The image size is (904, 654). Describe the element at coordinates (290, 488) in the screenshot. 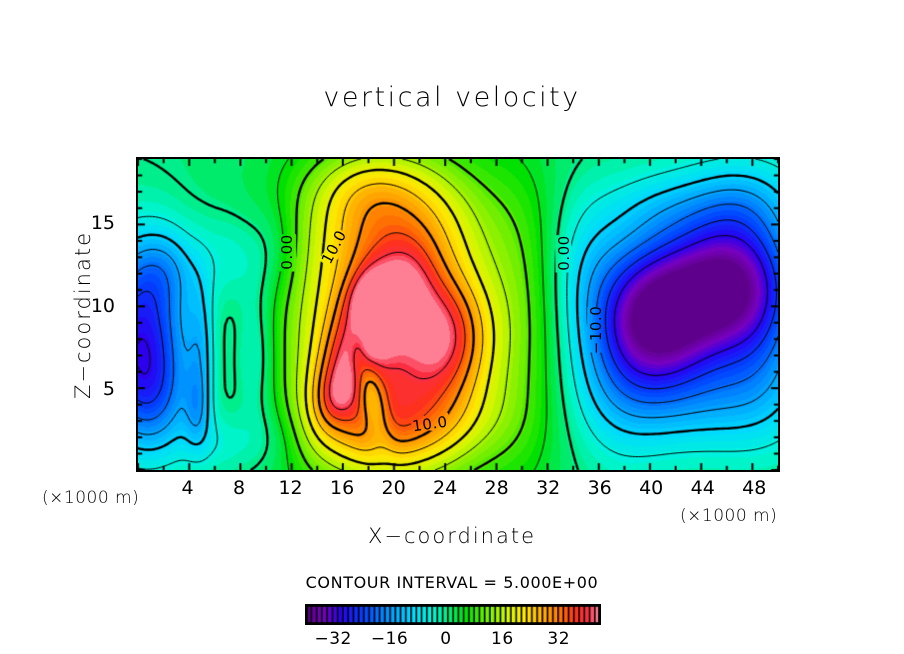

I see `x-tick-label: 12` at that location.